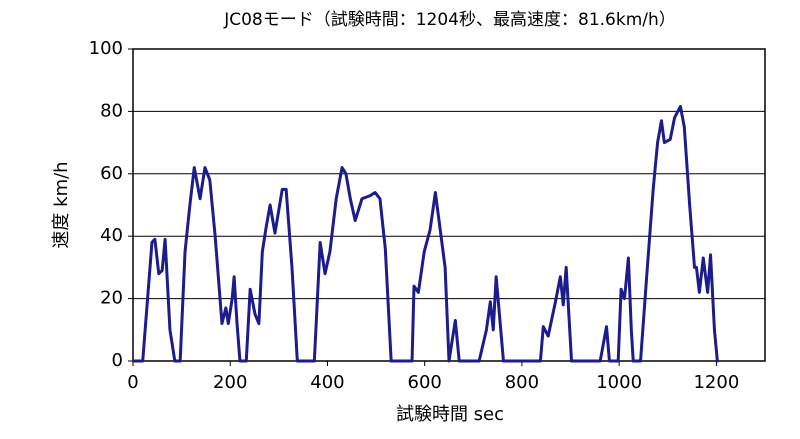 The width and height of the screenshot is (800, 439). I want to click on y-tick-label: 80, so click(111, 110).